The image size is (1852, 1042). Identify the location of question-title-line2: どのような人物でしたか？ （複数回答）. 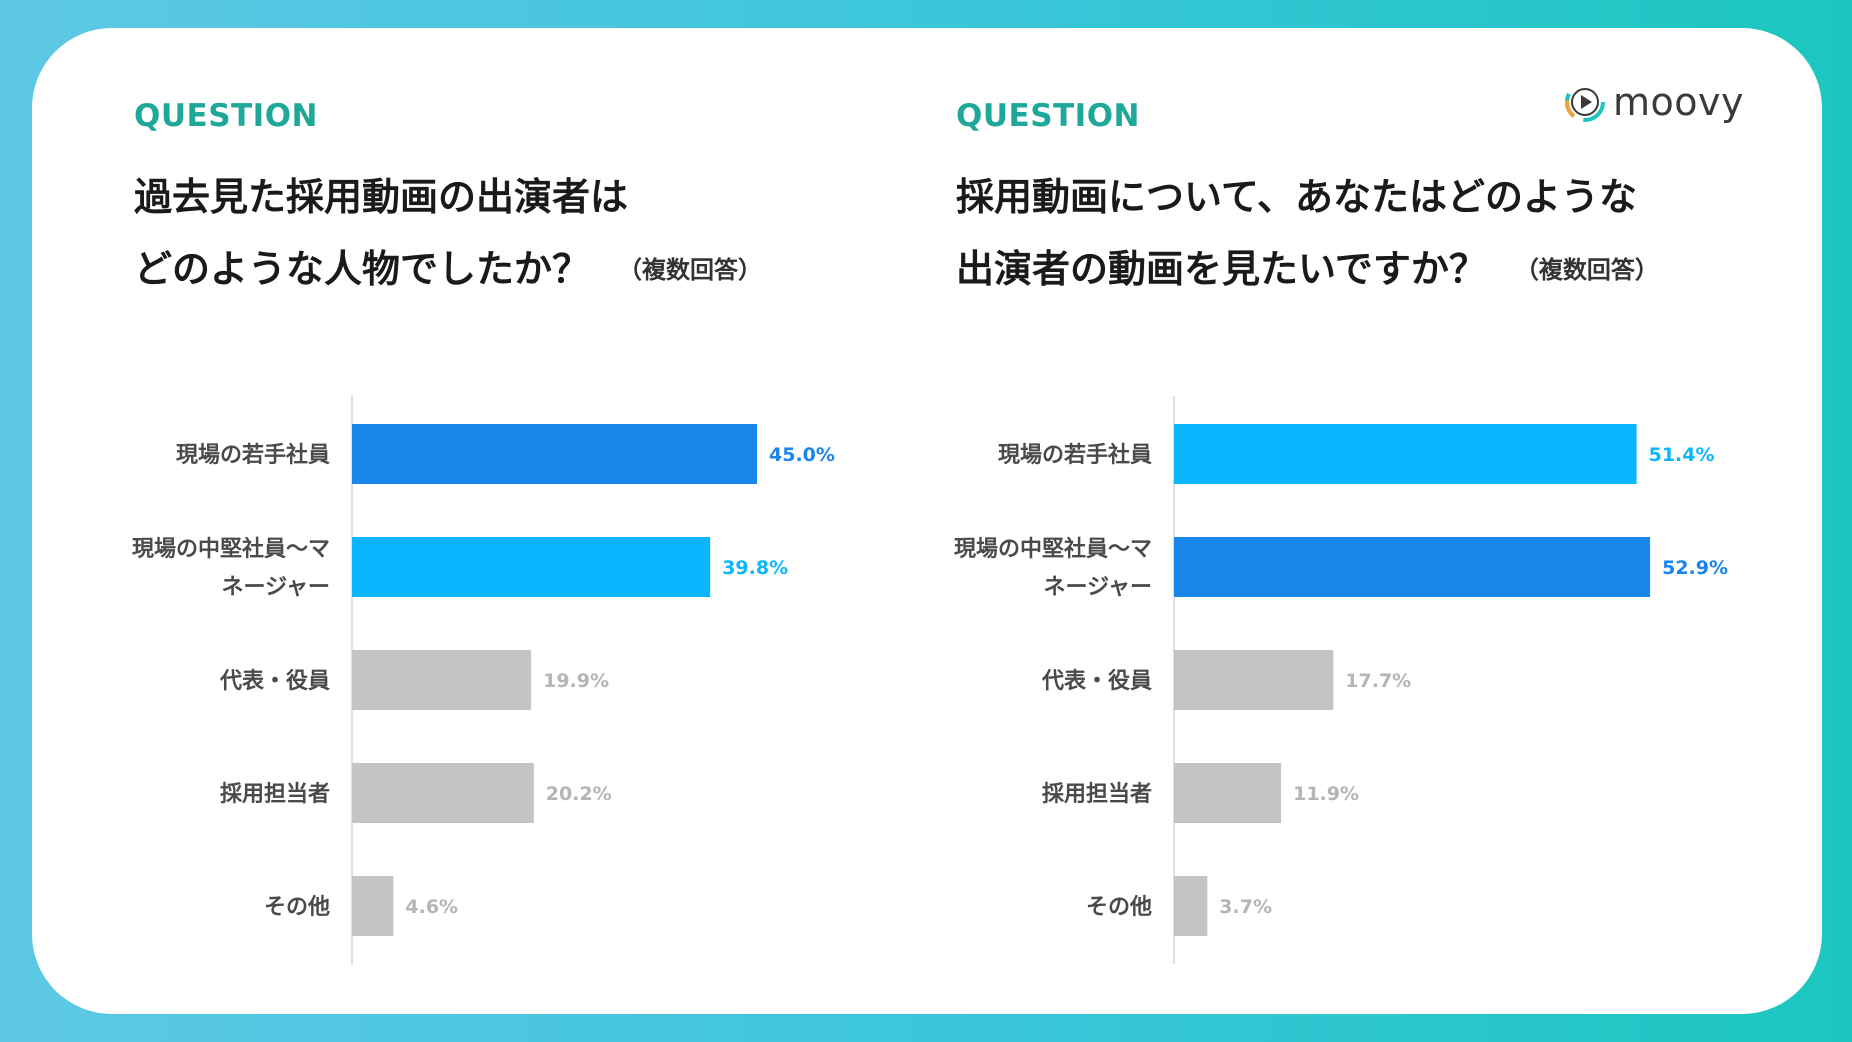
(448, 265).